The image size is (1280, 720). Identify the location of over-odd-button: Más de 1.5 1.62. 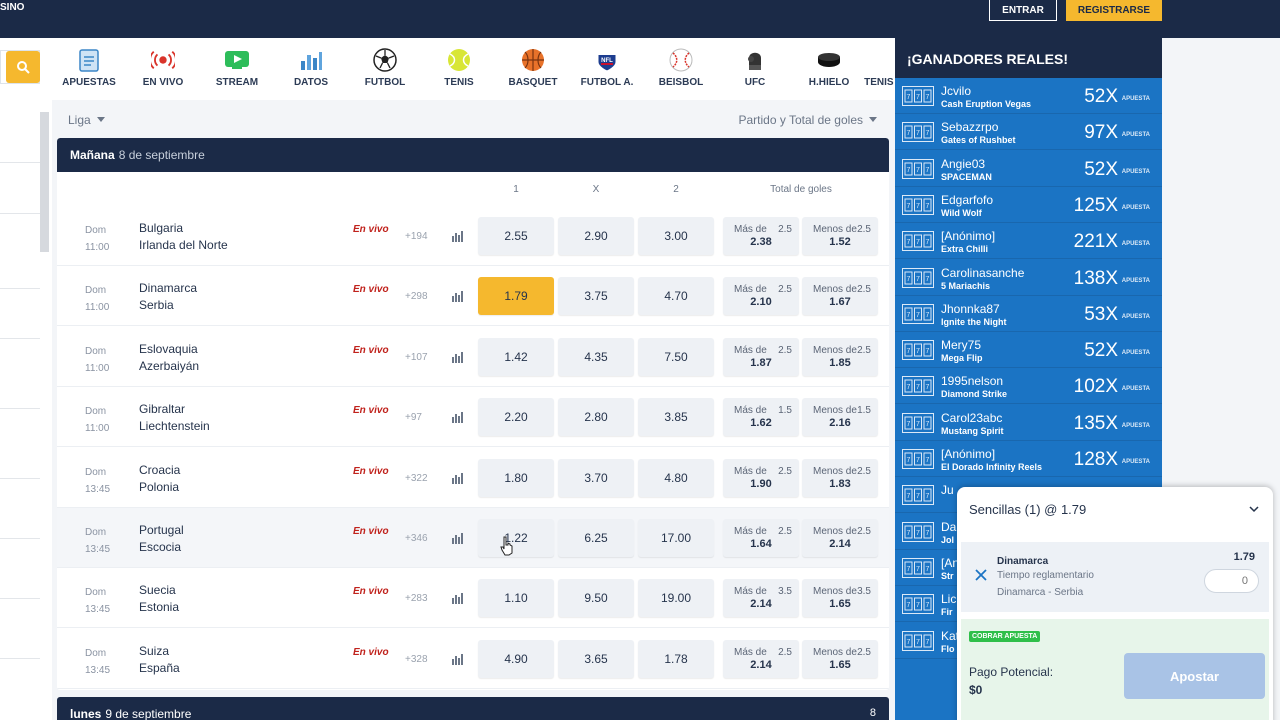
(761, 417).